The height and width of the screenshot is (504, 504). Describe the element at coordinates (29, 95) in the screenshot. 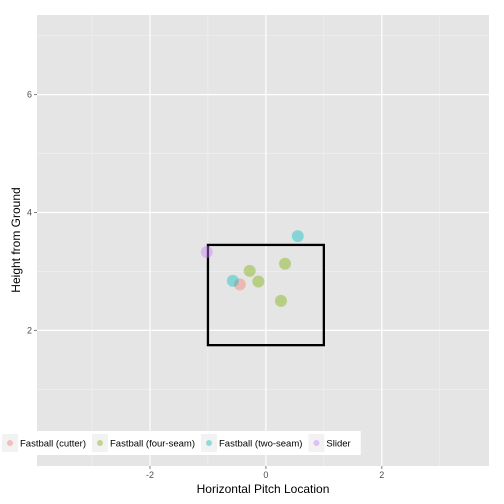

I see `y-tick-label: 6` at that location.